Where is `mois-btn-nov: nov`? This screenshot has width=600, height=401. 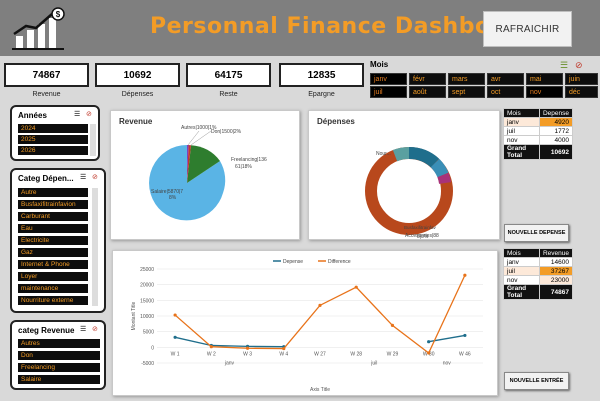
mois-btn-nov: nov is located at coordinates (544, 92).